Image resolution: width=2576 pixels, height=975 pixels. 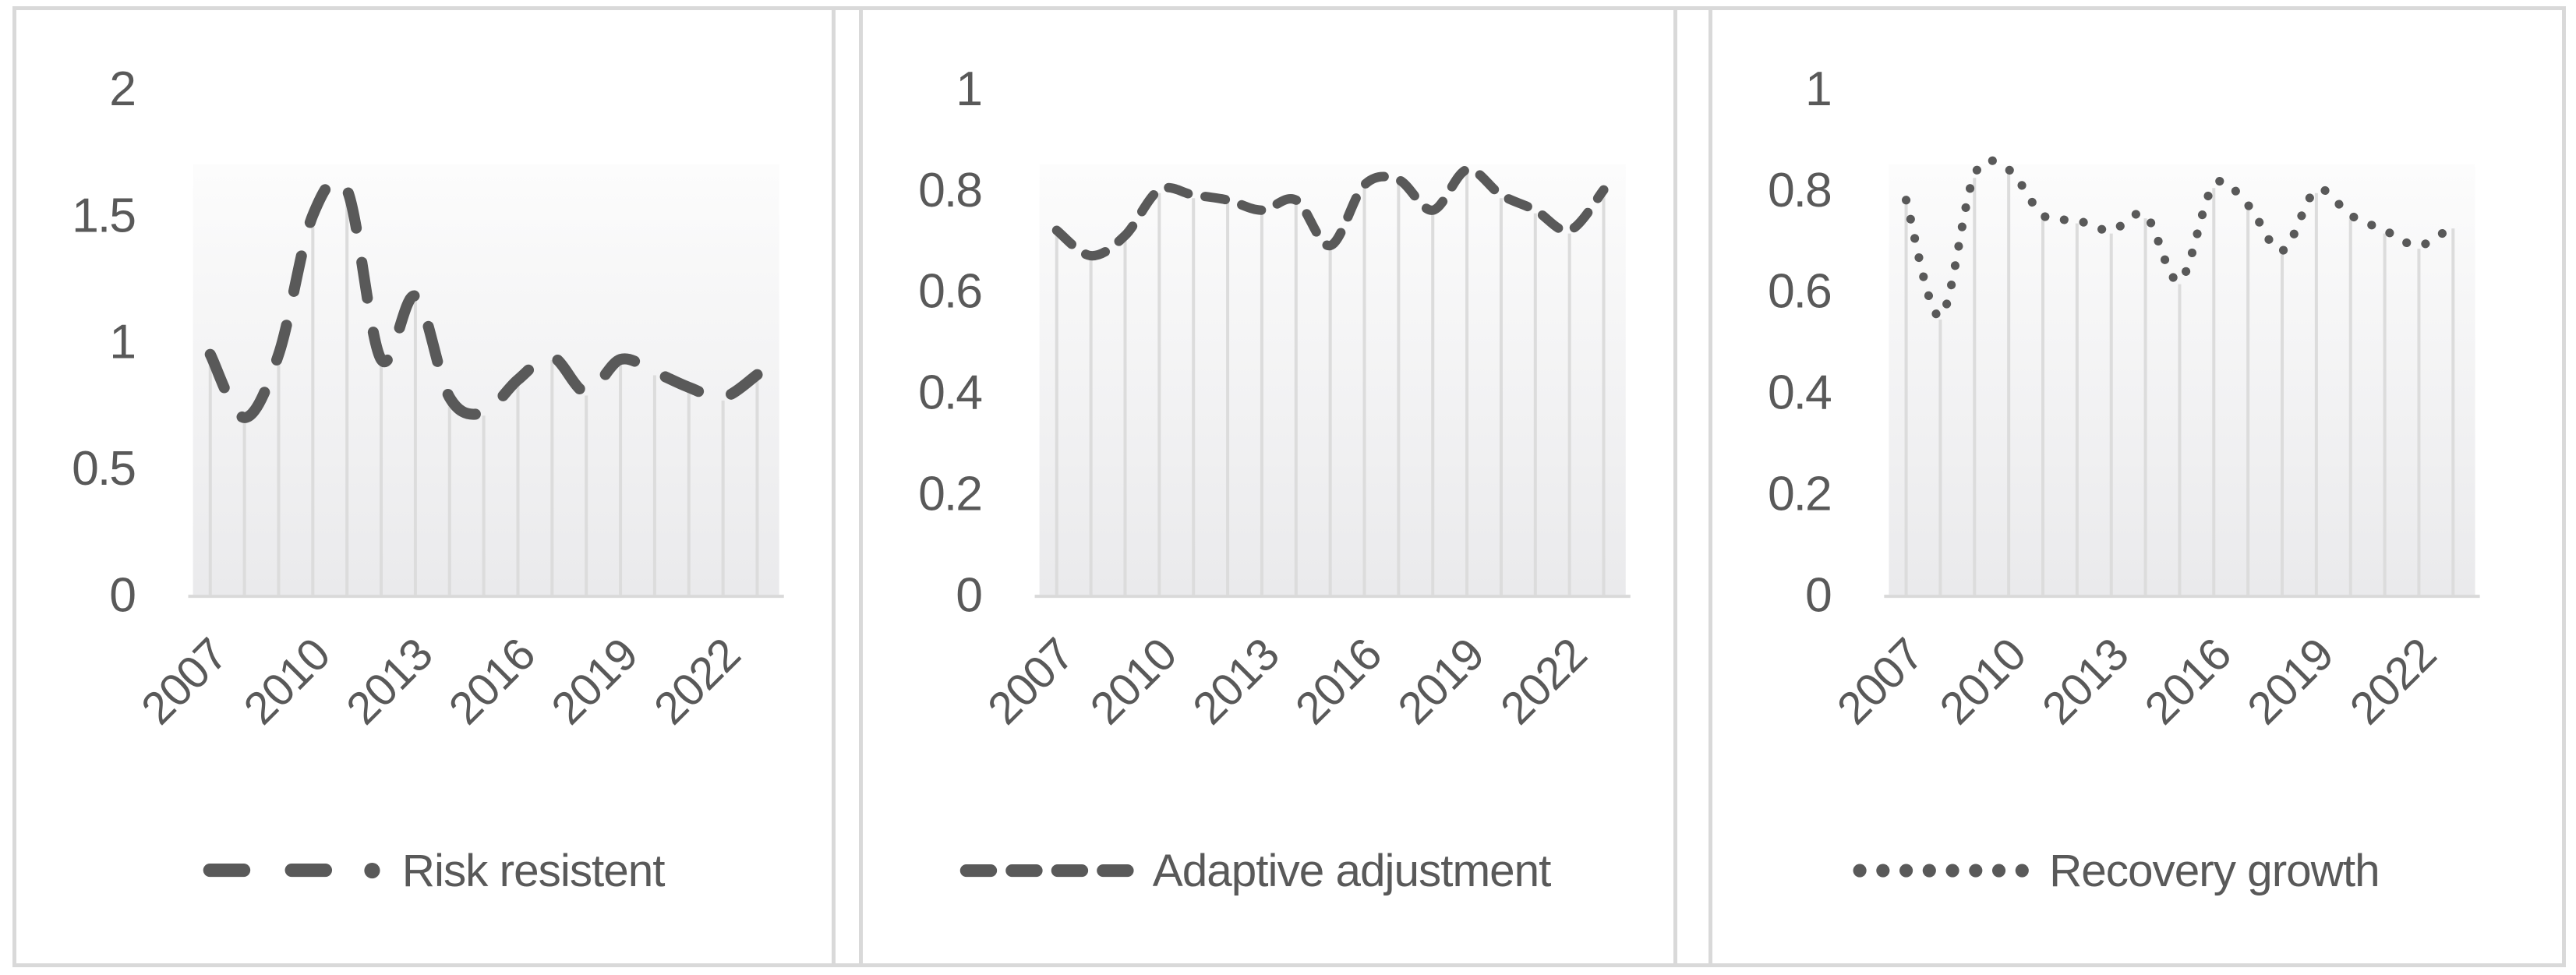 I want to click on legend-label: Recovery growth, so click(x=2214, y=871).